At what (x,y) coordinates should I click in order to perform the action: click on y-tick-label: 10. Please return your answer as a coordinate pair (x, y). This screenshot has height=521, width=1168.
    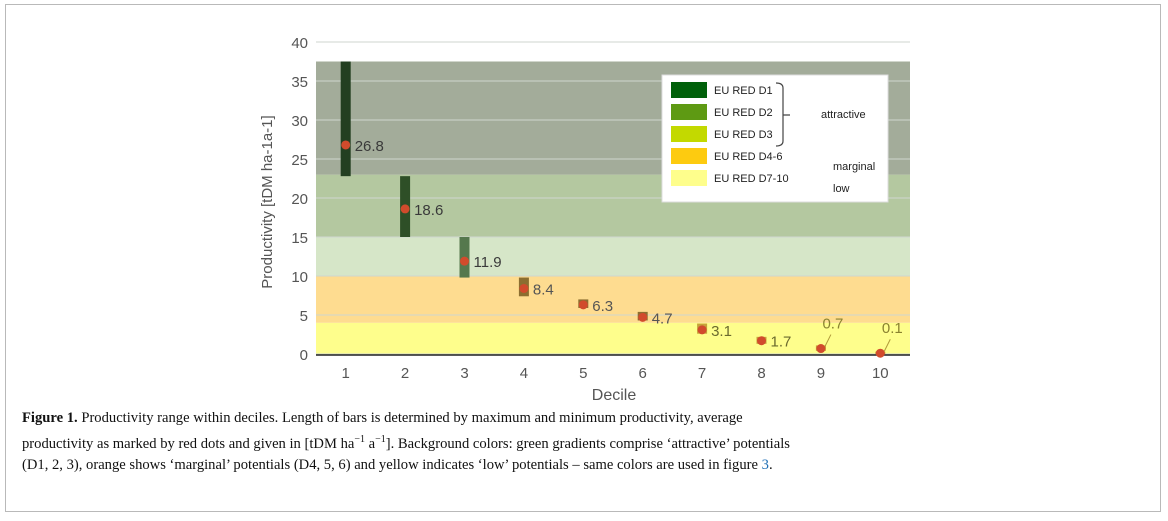
    Looking at the image, I should click on (299, 277).